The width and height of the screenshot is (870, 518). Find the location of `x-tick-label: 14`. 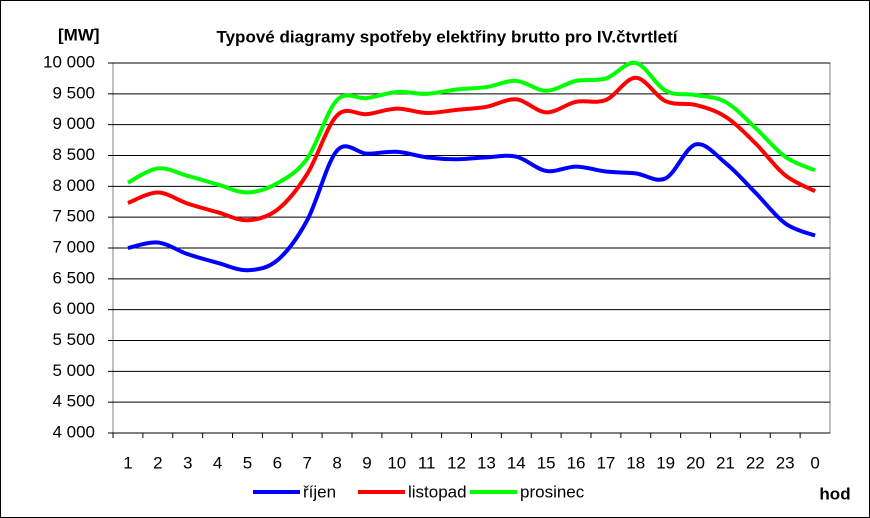

x-tick-label: 14 is located at coordinates (516, 462).